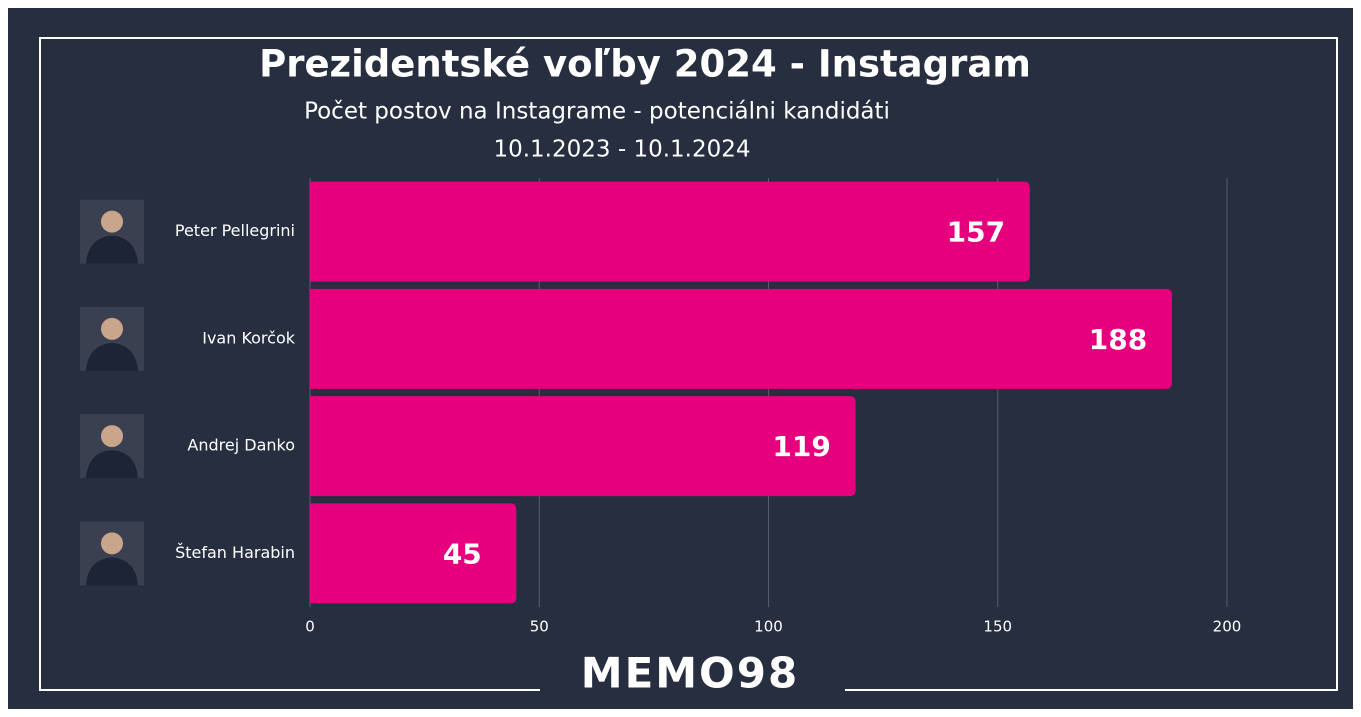 This screenshot has width=1361, height=717. What do you see at coordinates (310, 627) in the screenshot?
I see `x-tick-label: 0` at bounding box center [310, 627].